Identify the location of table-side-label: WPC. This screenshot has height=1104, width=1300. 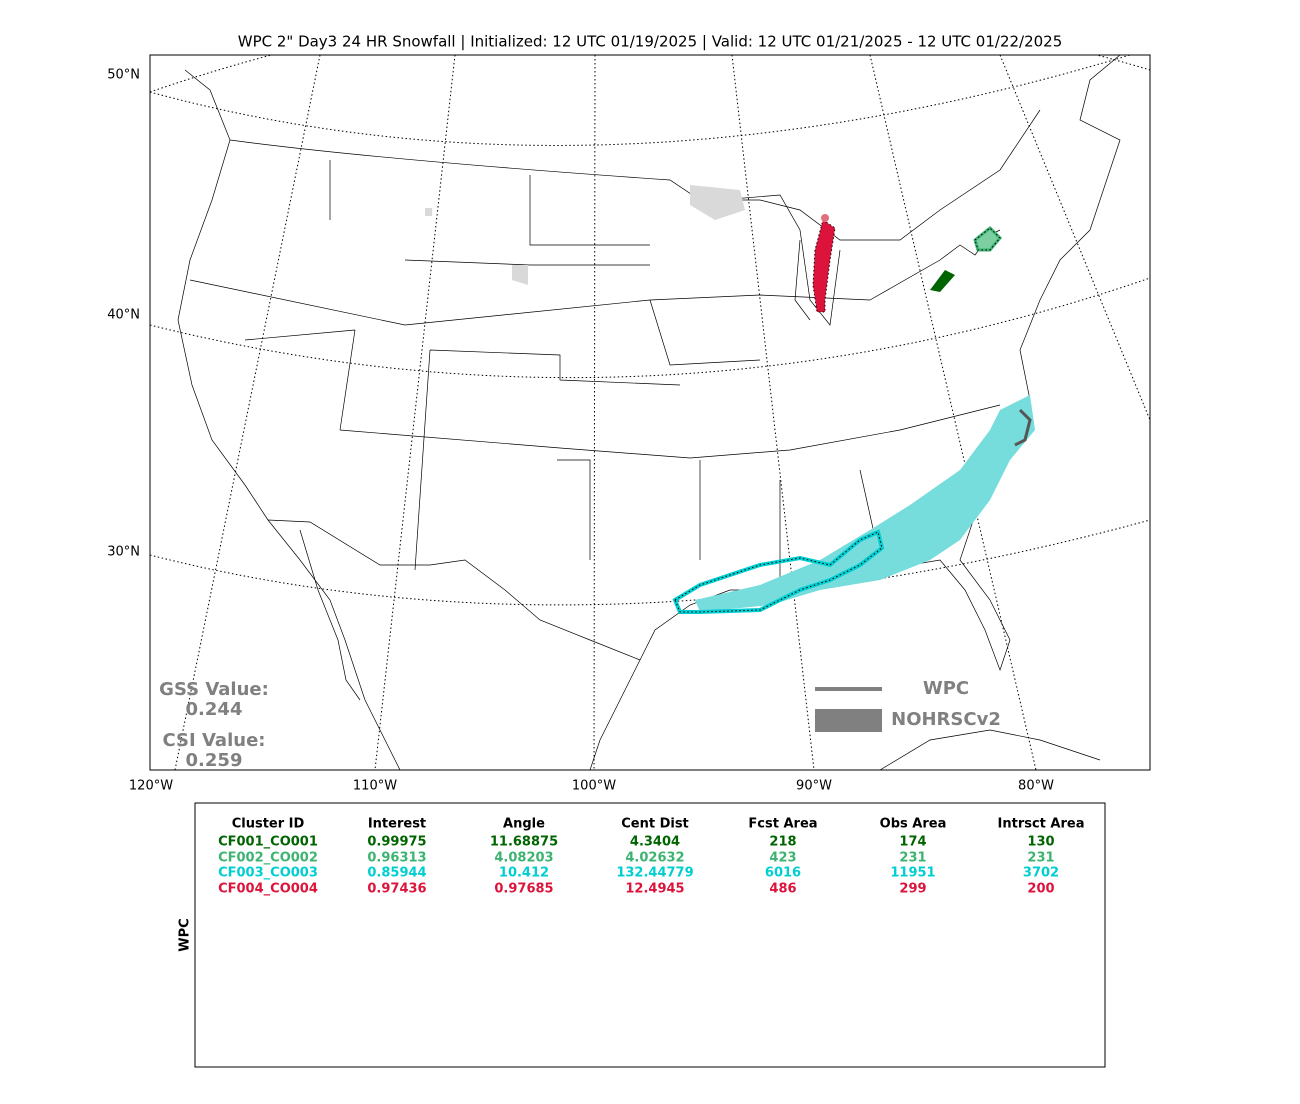
(185, 934).